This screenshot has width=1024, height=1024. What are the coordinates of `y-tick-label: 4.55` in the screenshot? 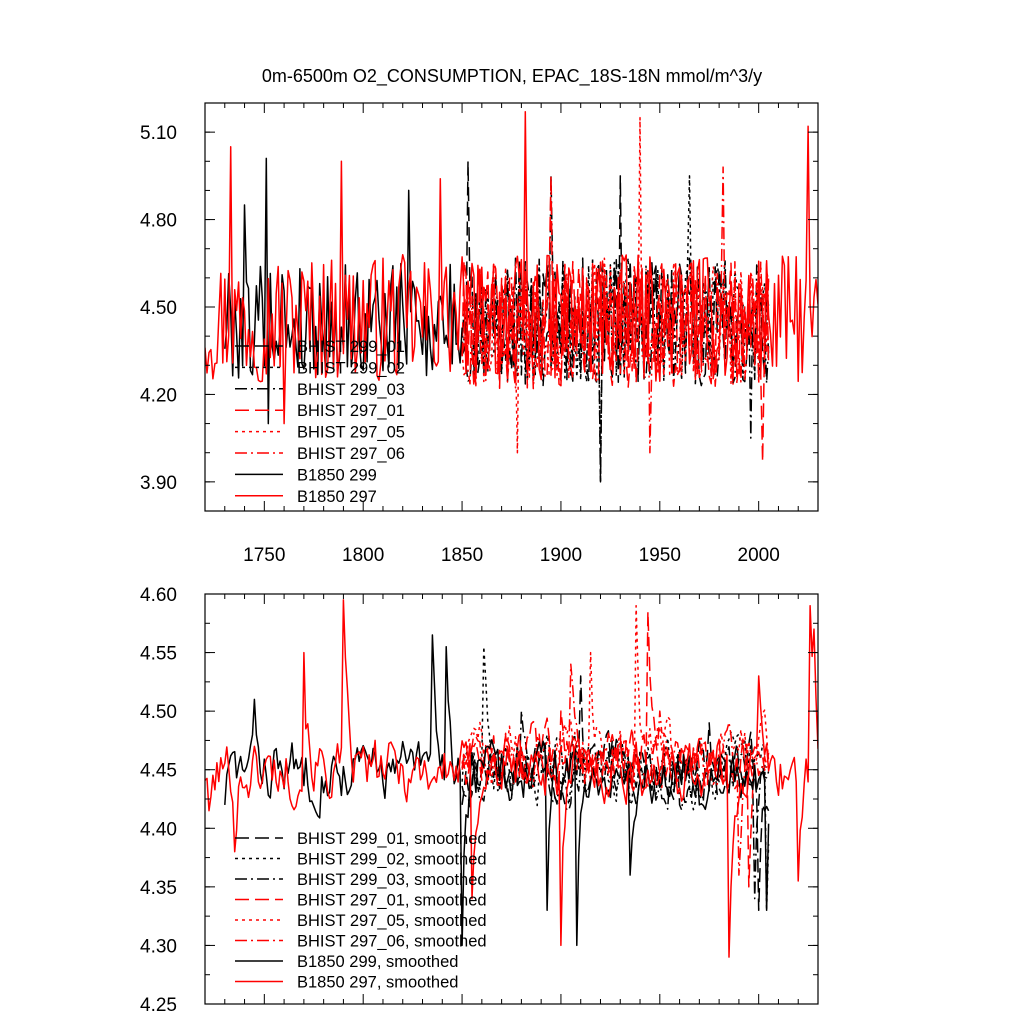 It's located at (158, 654).